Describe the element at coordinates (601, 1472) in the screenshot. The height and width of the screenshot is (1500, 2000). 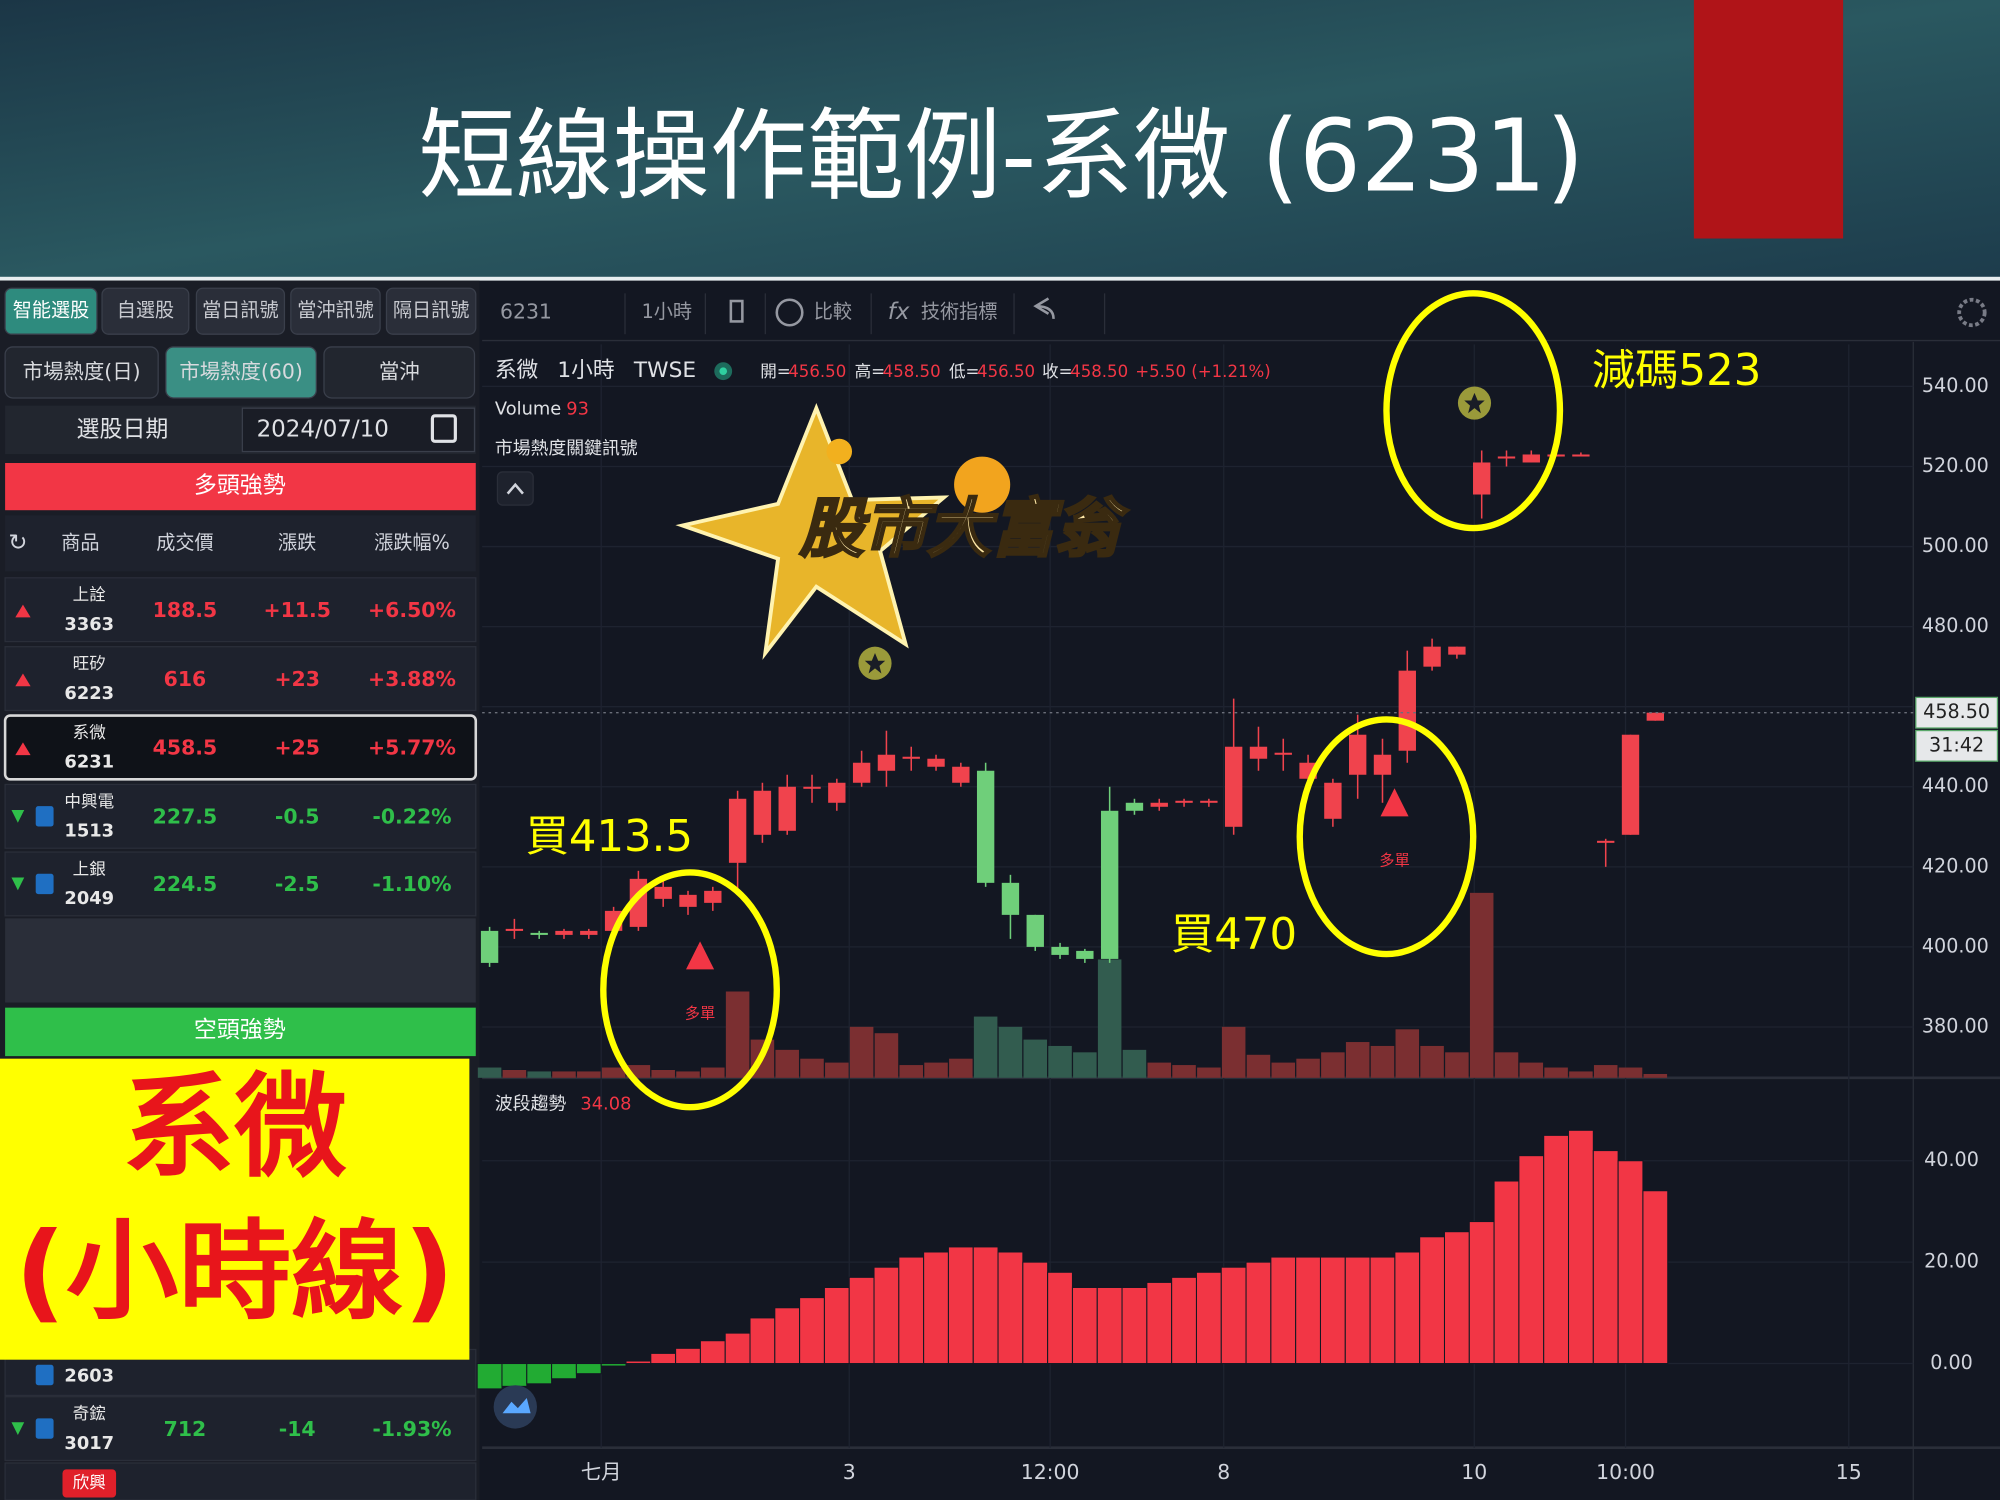
I see `x-tick-label: 七月` at that location.